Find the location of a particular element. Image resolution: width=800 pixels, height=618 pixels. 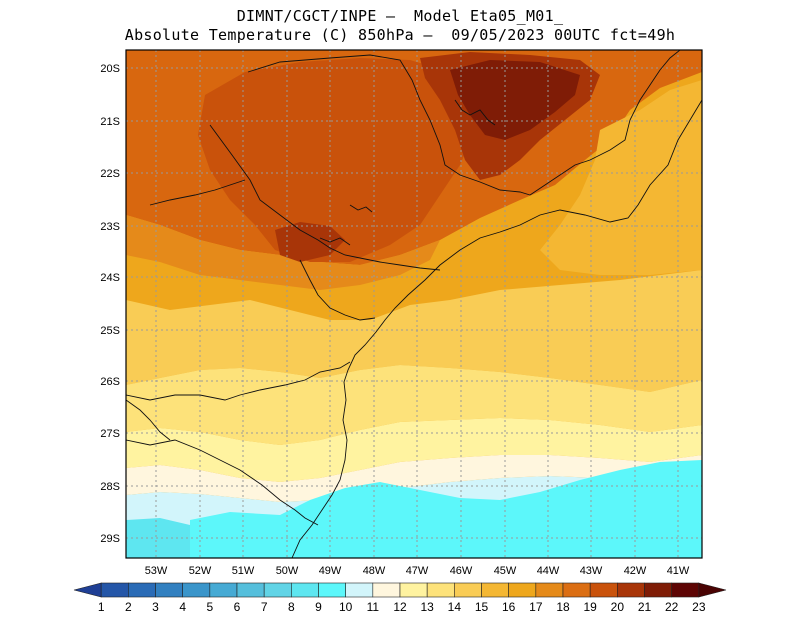

lat-label: 22S is located at coordinates (110, 174).